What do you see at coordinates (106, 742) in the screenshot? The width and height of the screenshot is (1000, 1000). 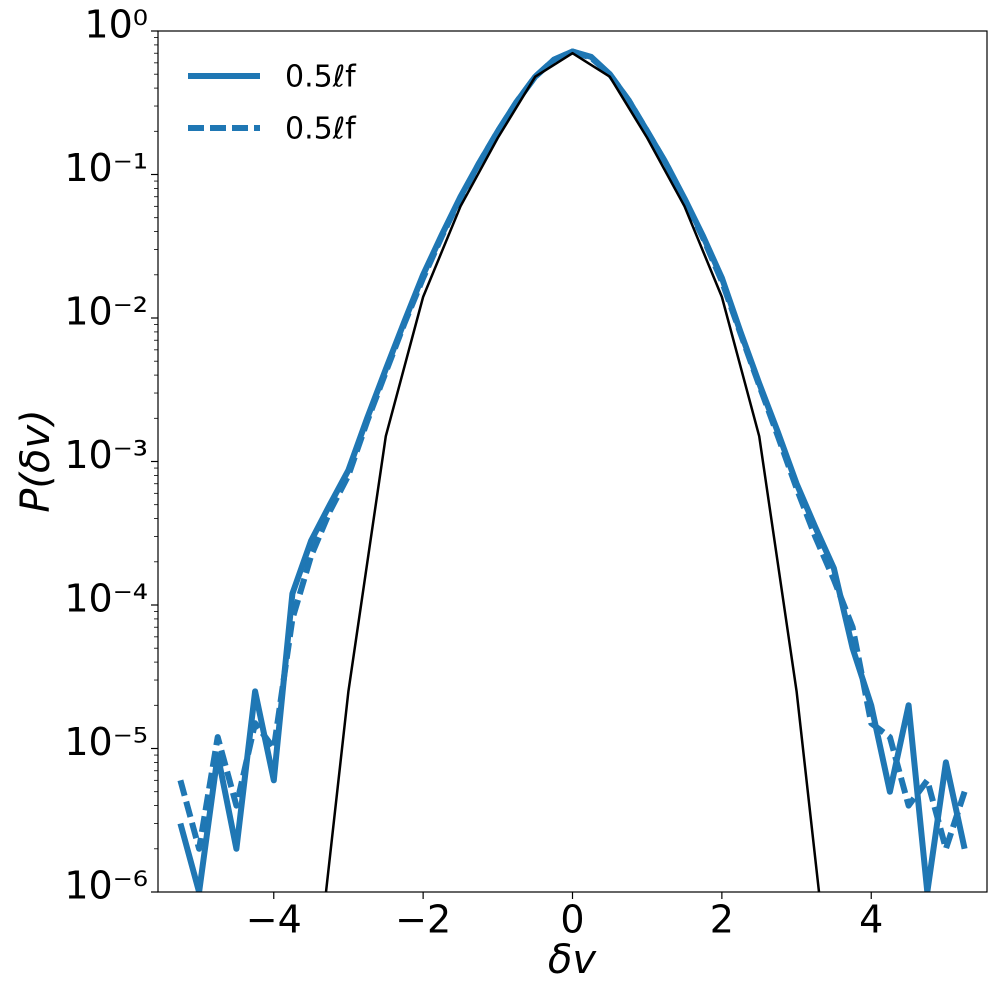 I see `y-tick-label: 10⁻⁵` at bounding box center [106, 742].